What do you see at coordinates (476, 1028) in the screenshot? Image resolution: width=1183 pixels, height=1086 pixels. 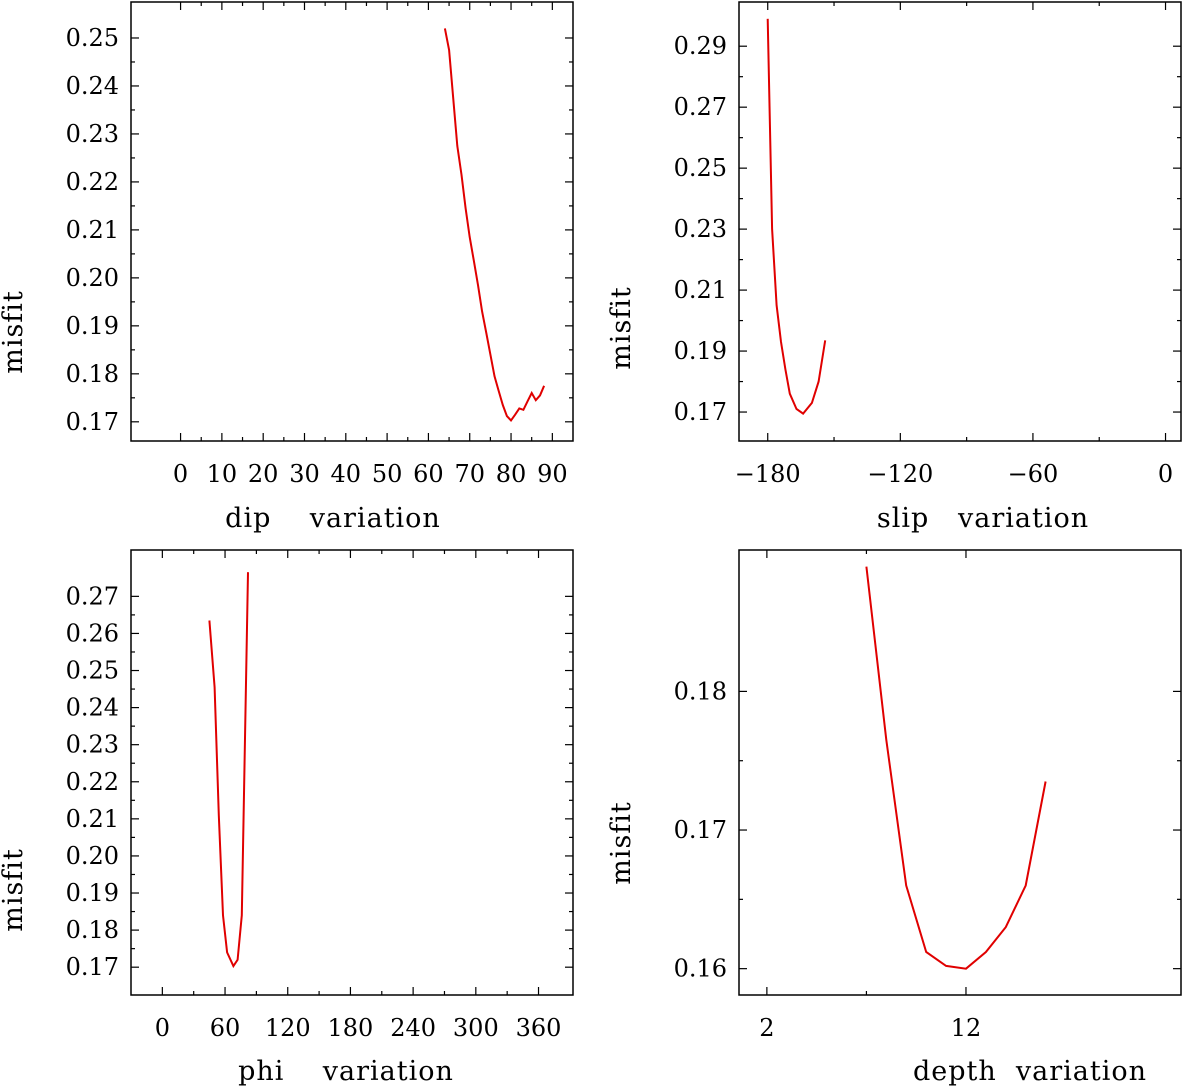 I see `panel-3-xtick-label: 300` at bounding box center [476, 1028].